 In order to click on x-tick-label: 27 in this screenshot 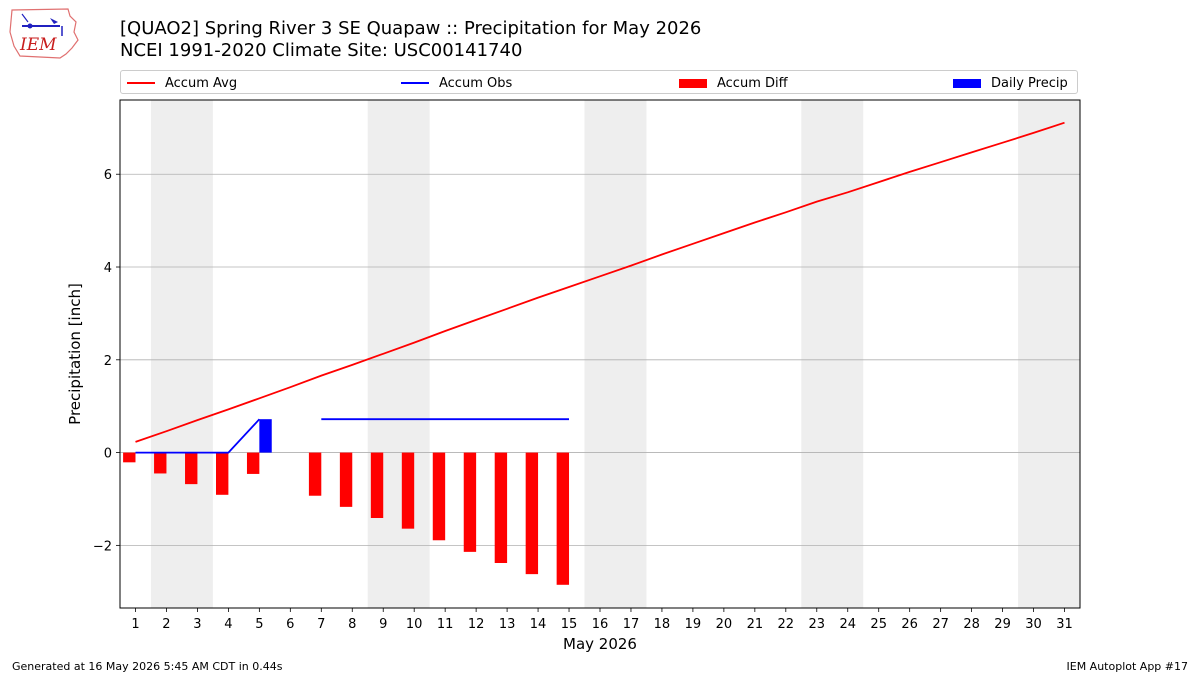, I will do `click(940, 624)`.